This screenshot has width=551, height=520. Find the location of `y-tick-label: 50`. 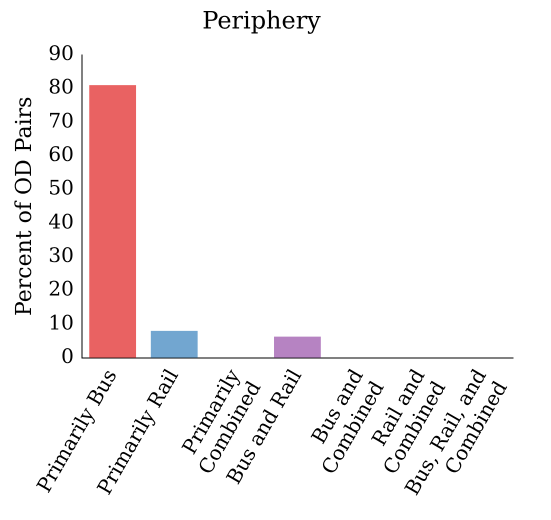

y-tick-label: 50 is located at coordinates (61, 188).